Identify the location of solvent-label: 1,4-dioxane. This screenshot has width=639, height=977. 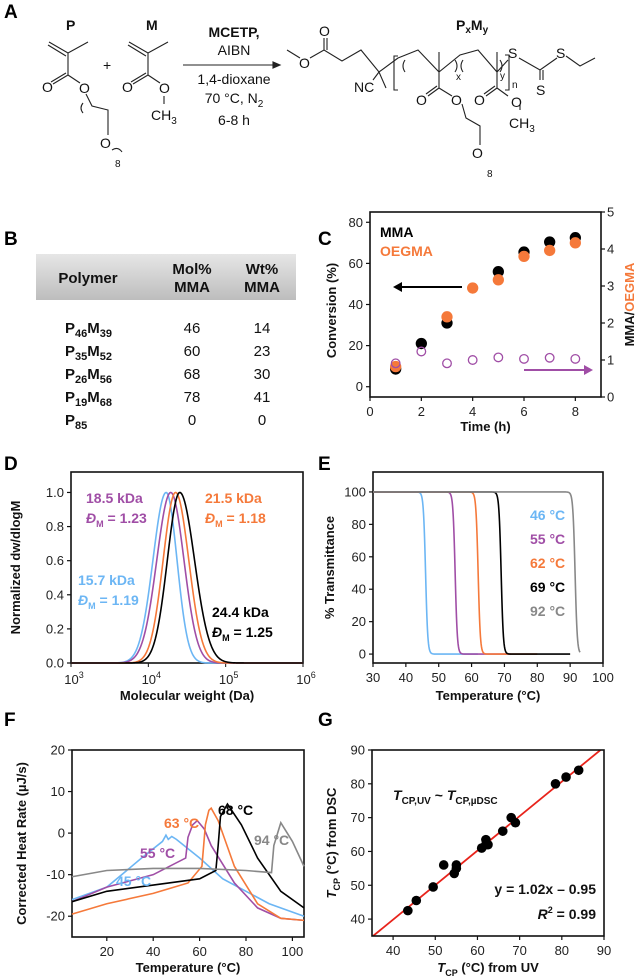
(233, 79).